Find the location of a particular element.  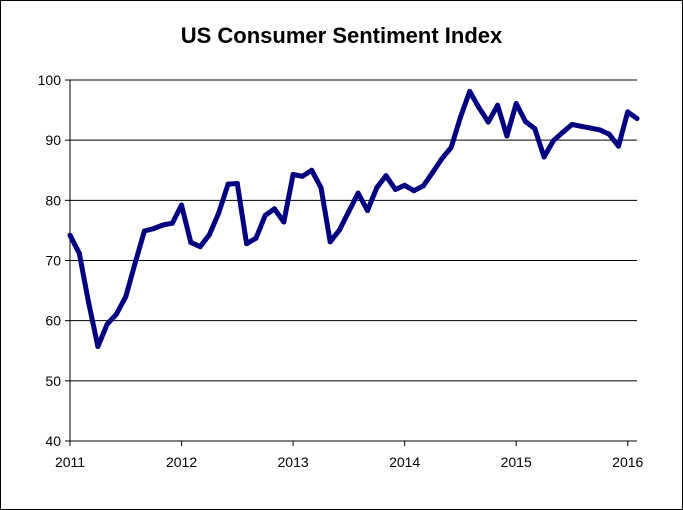

x-tick-label-2016: 2016 is located at coordinates (627, 462).